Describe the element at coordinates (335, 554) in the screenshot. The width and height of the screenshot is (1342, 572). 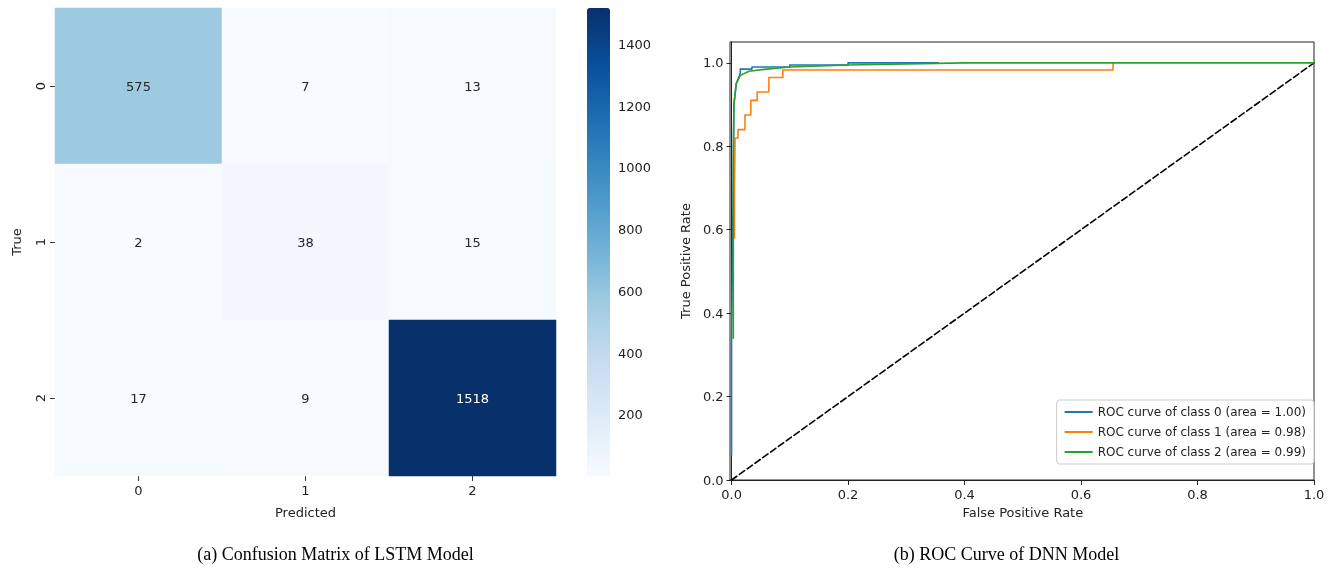
I see `text: (a) Confusion Matrix of LSTM Model` at that location.